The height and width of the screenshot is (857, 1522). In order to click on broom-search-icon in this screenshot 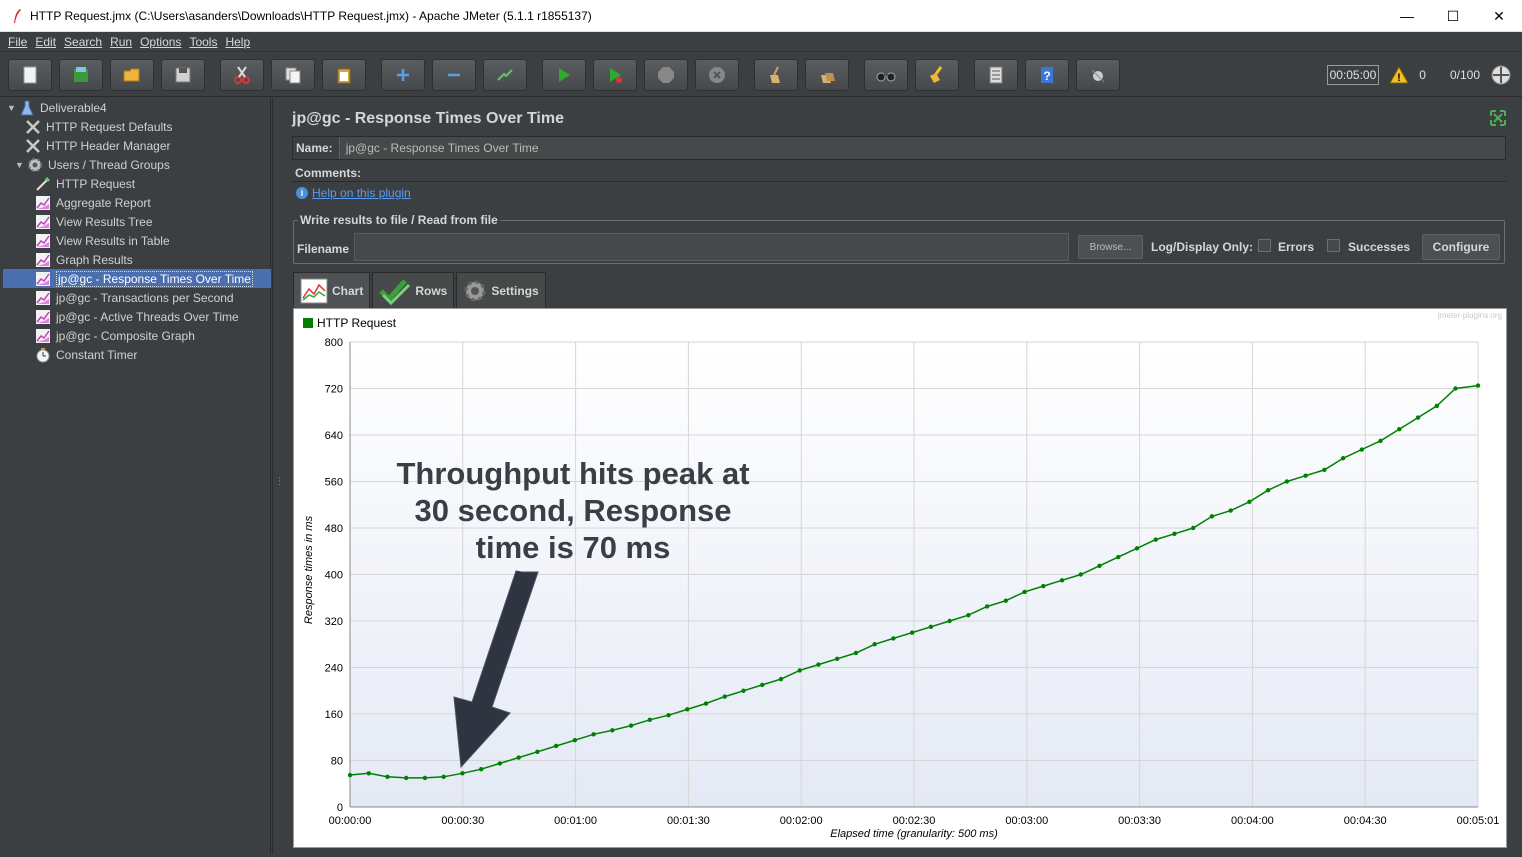, I will do `click(936, 74)`.